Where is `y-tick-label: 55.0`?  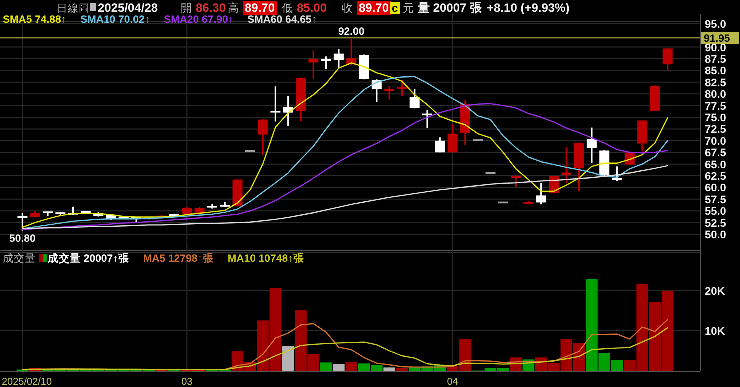
y-tick-label: 55.0 is located at coordinates (715, 212).